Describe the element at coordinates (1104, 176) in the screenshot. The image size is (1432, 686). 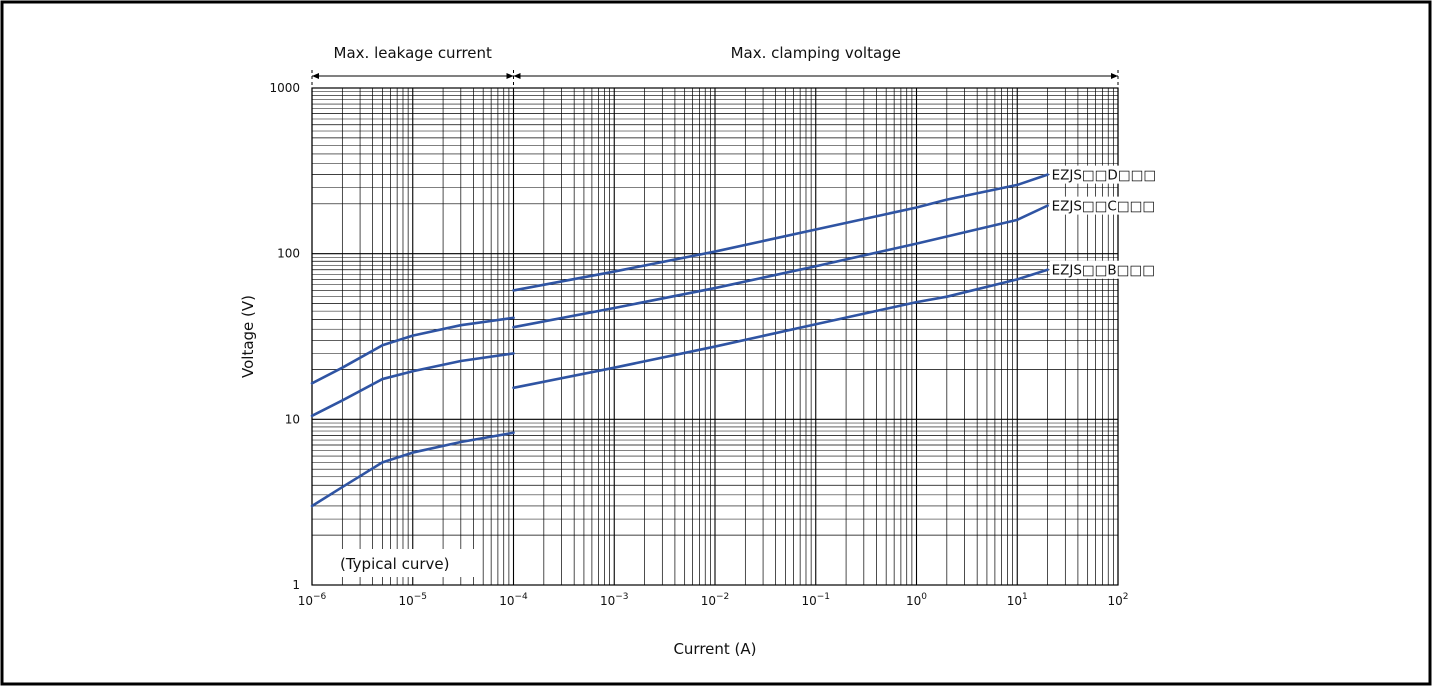
I see `series-label: EZJS□□D□□□` at that location.